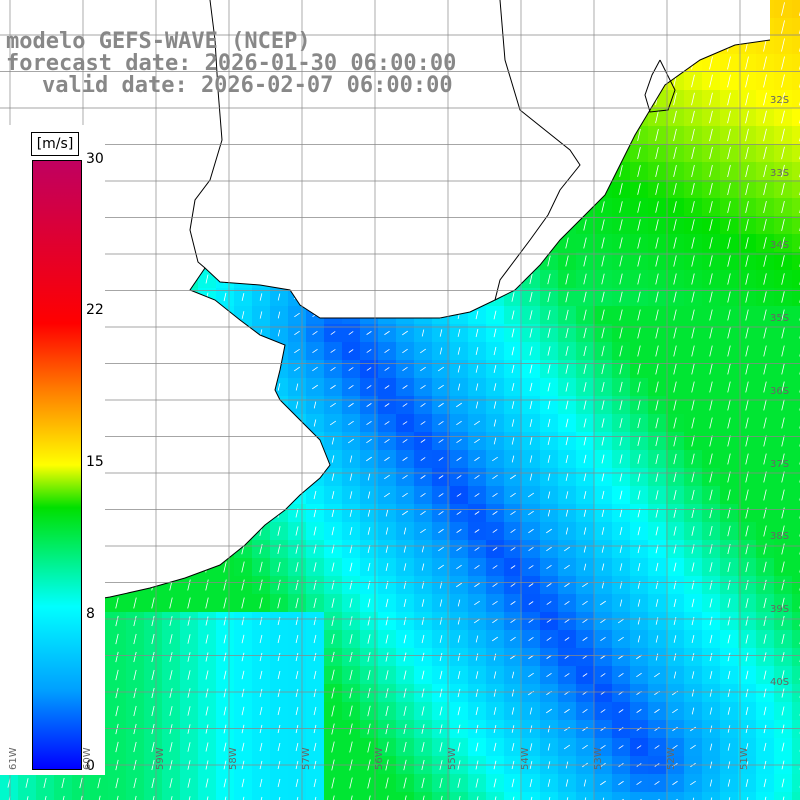 Image resolution: width=800 pixels, height=800 pixels. I want to click on colorbar-tick-15: 15, so click(95, 462).